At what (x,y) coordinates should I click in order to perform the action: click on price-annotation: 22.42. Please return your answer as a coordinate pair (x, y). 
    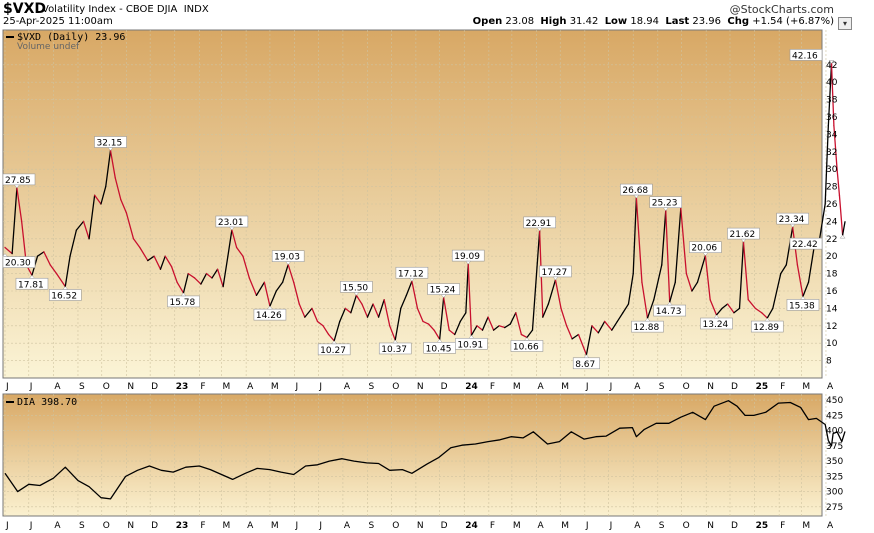
    Looking at the image, I should click on (817, 242).